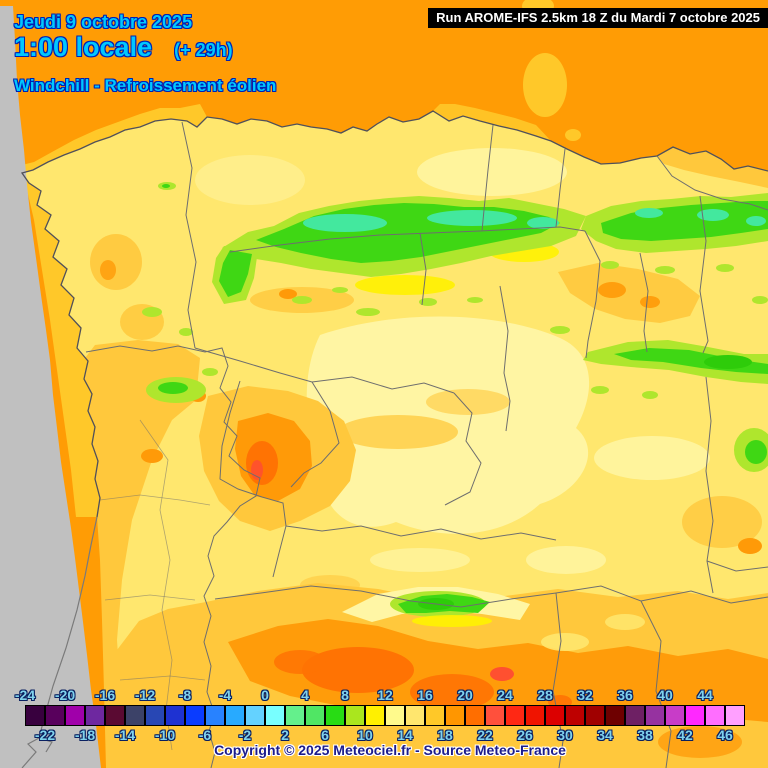  Describe the element at coordinates (59, 642) in the screenshot. I see `out-of-domain-coastline` at that location.